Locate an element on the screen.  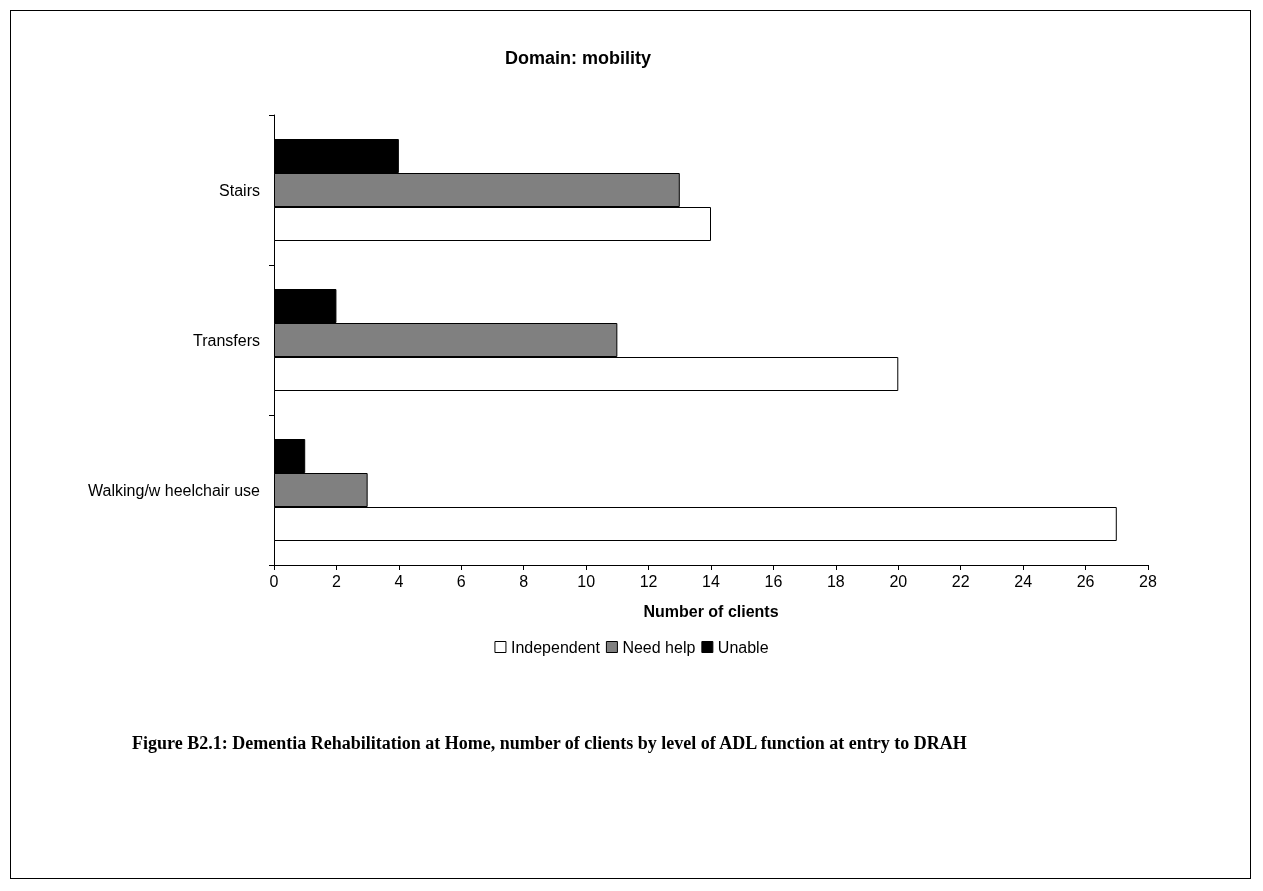
y-tick-label: Stairs is located at coordinates (239, 190).